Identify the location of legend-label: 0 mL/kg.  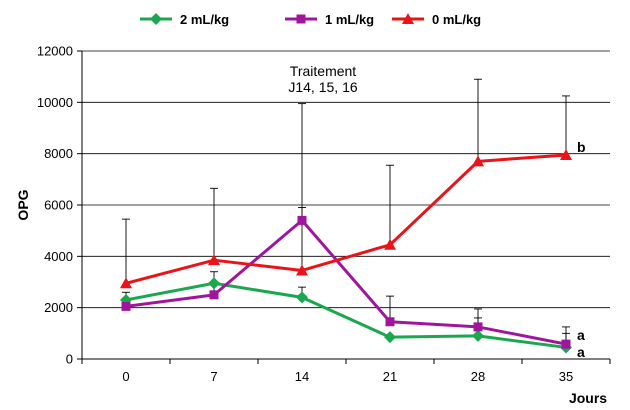
(456, 19).